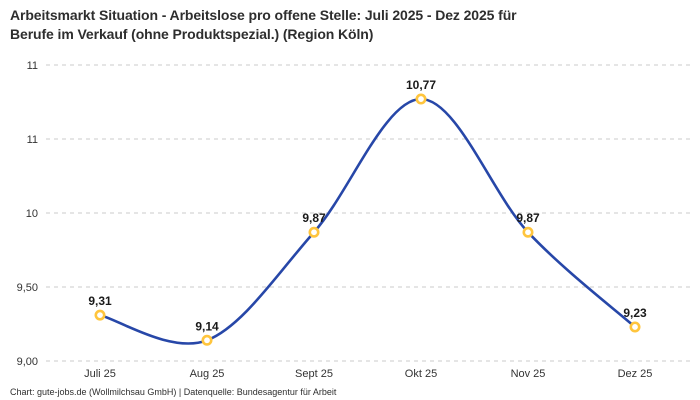  I want to click on y-tick-label: 9,00, so click(27, 362).